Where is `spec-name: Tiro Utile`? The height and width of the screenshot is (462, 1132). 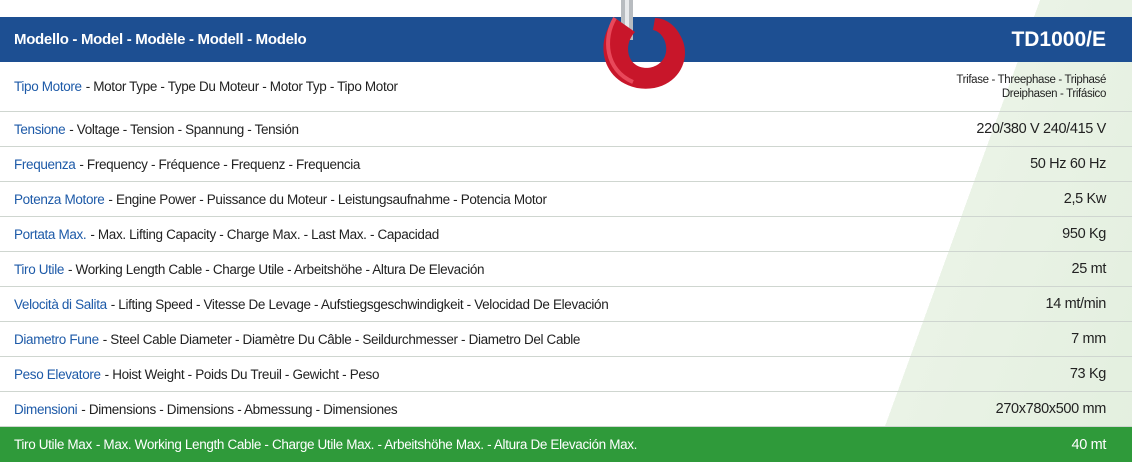
spec-name: Tiro Utile is located at coordinates (39, 269).